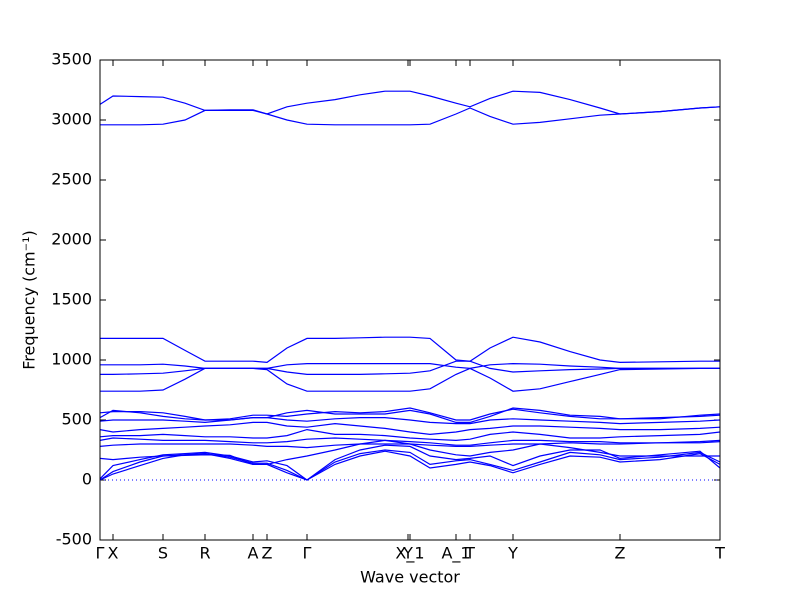  I want to click on y-tick-label: 2000, so click(71, 239).